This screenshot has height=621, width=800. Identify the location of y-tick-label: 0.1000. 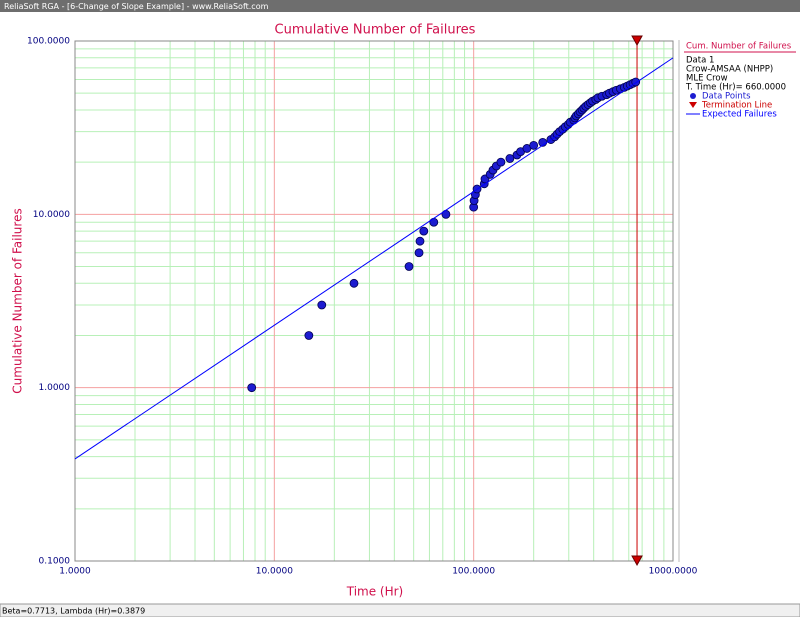
(55, 562).